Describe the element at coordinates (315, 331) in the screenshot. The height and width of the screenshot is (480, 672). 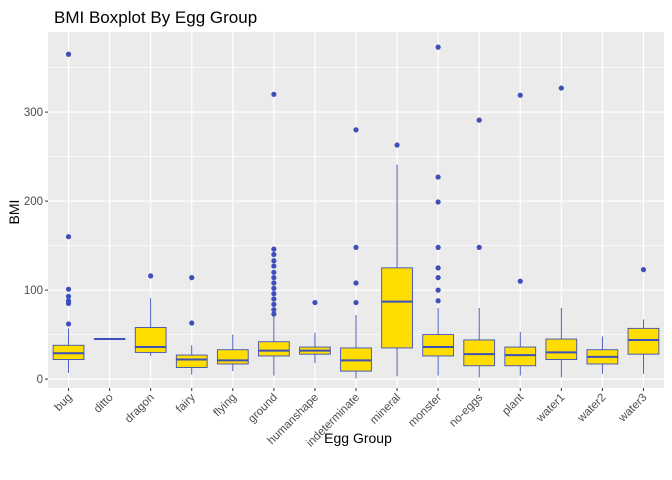
I see `box-humanshape` at that location.